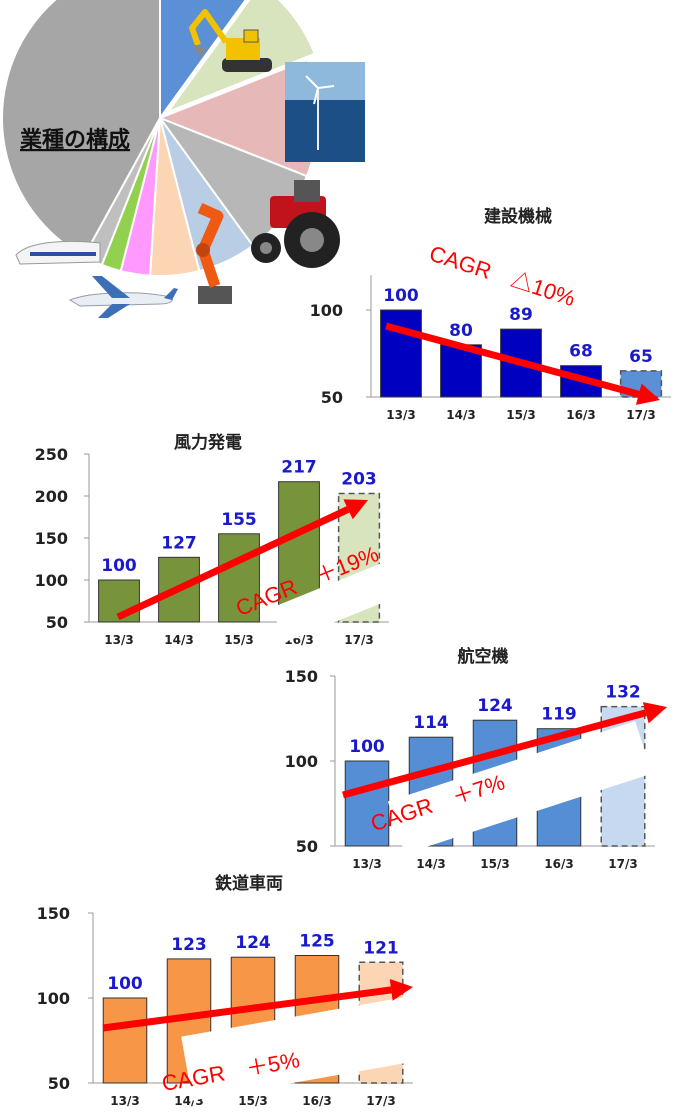 This screenshot has height=1115, width=691. Describe the element at coordinates (431, 723) in the screenshot. I see `data-label: 114` at that location.